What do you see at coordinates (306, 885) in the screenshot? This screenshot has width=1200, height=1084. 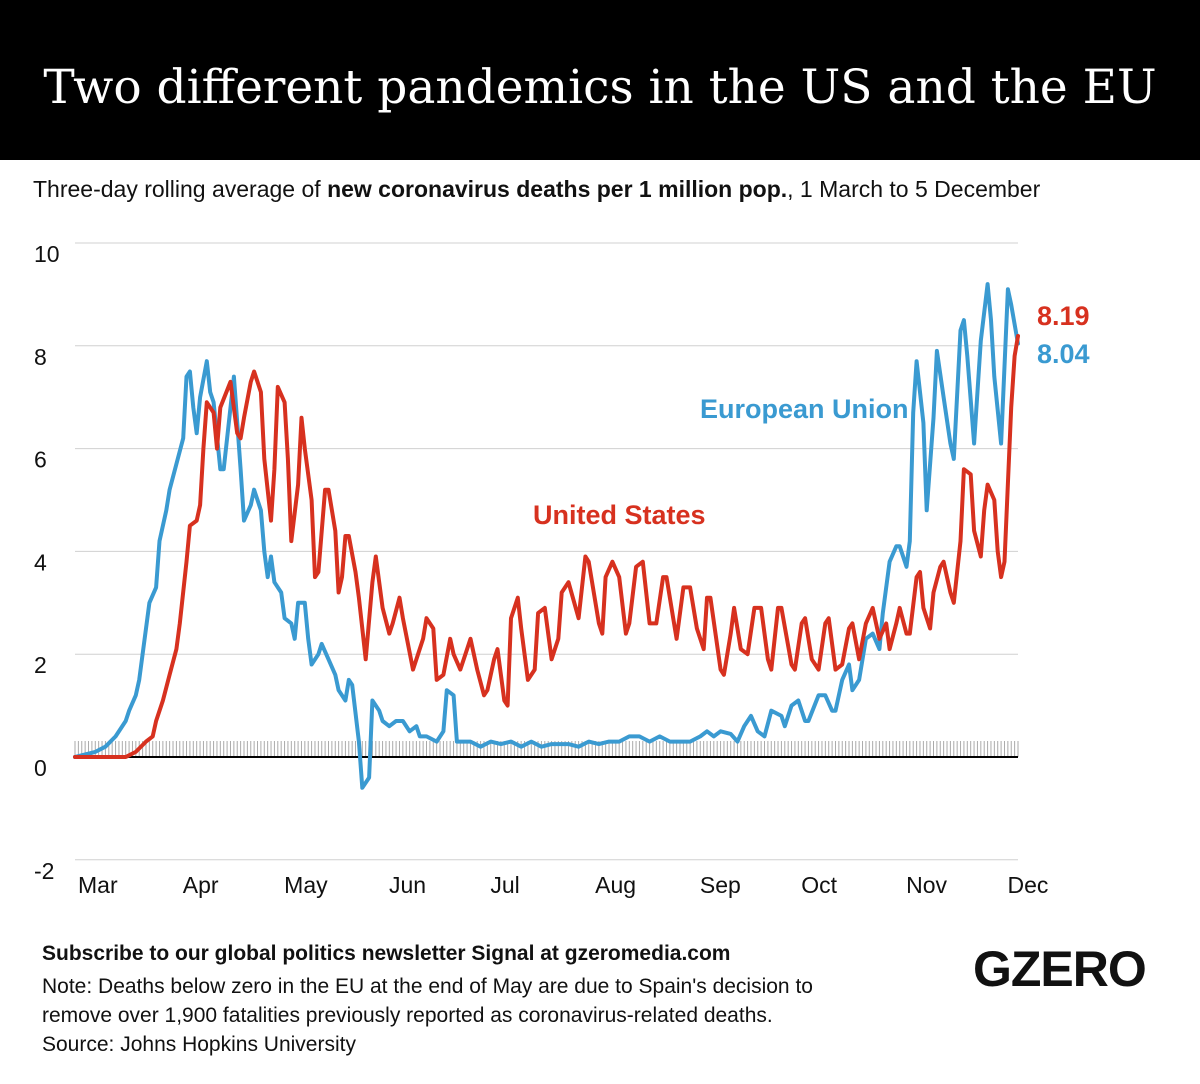 I see `x-tick-label: May` at bounding box center [306, 885].